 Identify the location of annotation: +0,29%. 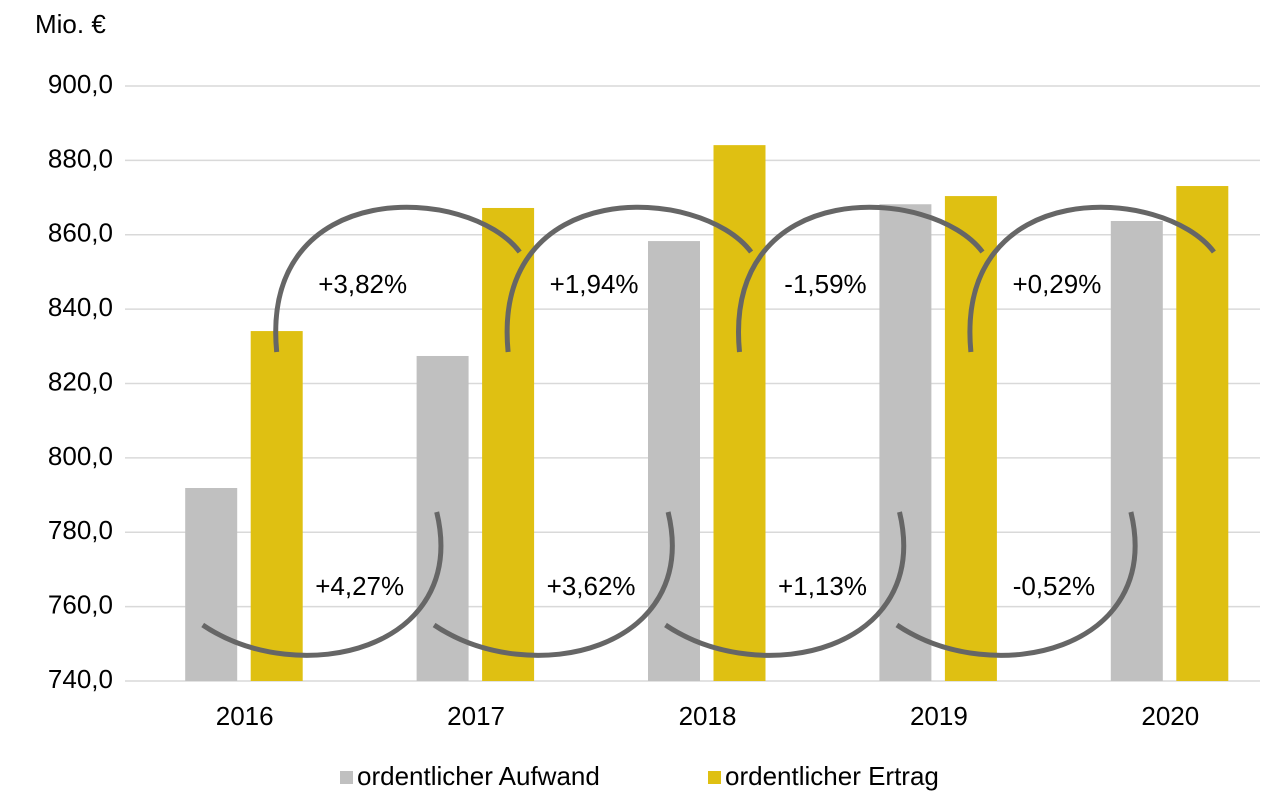
(1056, 284).